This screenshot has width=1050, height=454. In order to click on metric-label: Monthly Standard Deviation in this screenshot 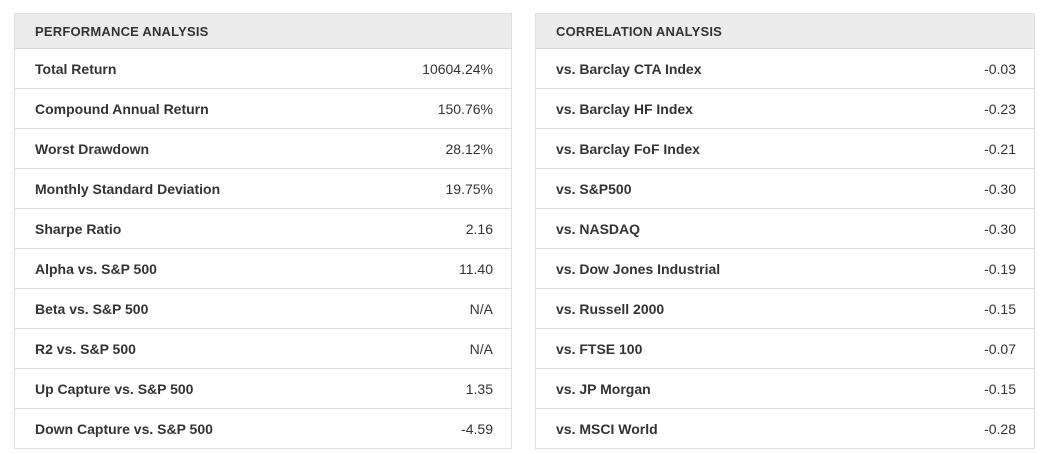, I will do `click(138, 188)`.